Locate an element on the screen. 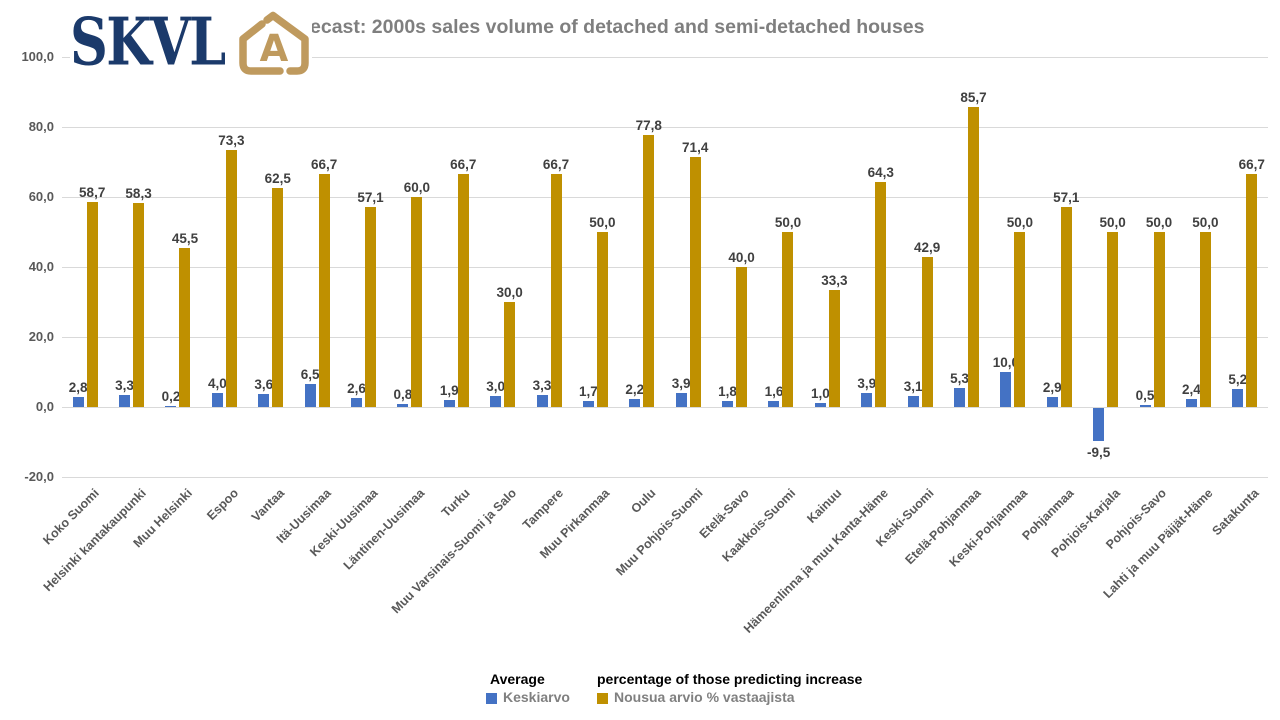  legend-label-nousua: Nousua arvio % vastaajista is located at coordinates (704, 697).